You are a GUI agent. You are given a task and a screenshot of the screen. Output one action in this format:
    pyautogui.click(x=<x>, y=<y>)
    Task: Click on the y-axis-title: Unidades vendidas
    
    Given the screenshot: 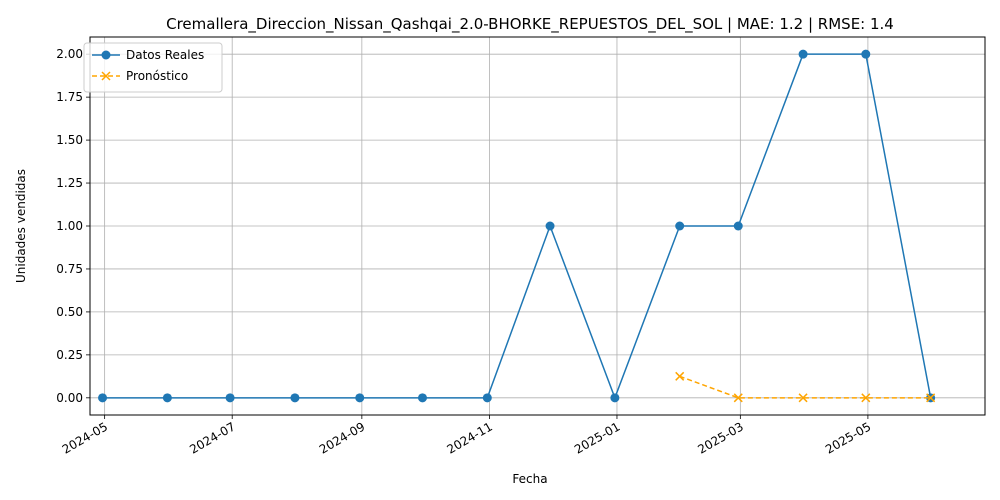 What is the action you would take?
    pyautogui.click(x=21, y=226)
    